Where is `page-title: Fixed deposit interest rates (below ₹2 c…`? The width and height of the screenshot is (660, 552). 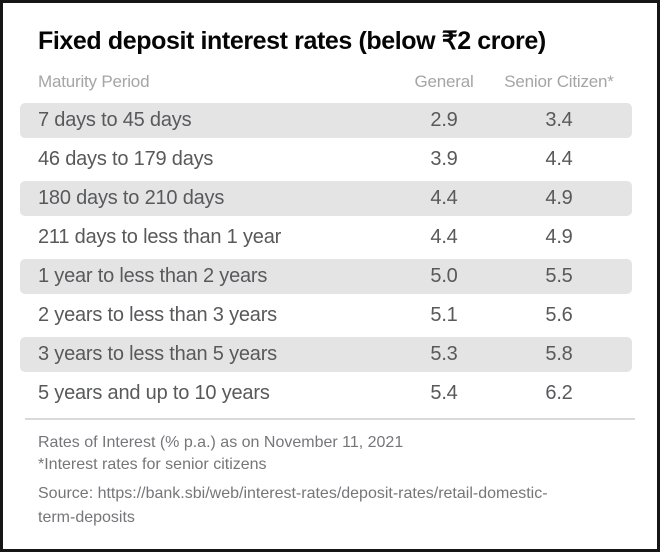 page-title: Fixed deposit interest rates (below ₹2 c… is located at coordinates (292, 41).